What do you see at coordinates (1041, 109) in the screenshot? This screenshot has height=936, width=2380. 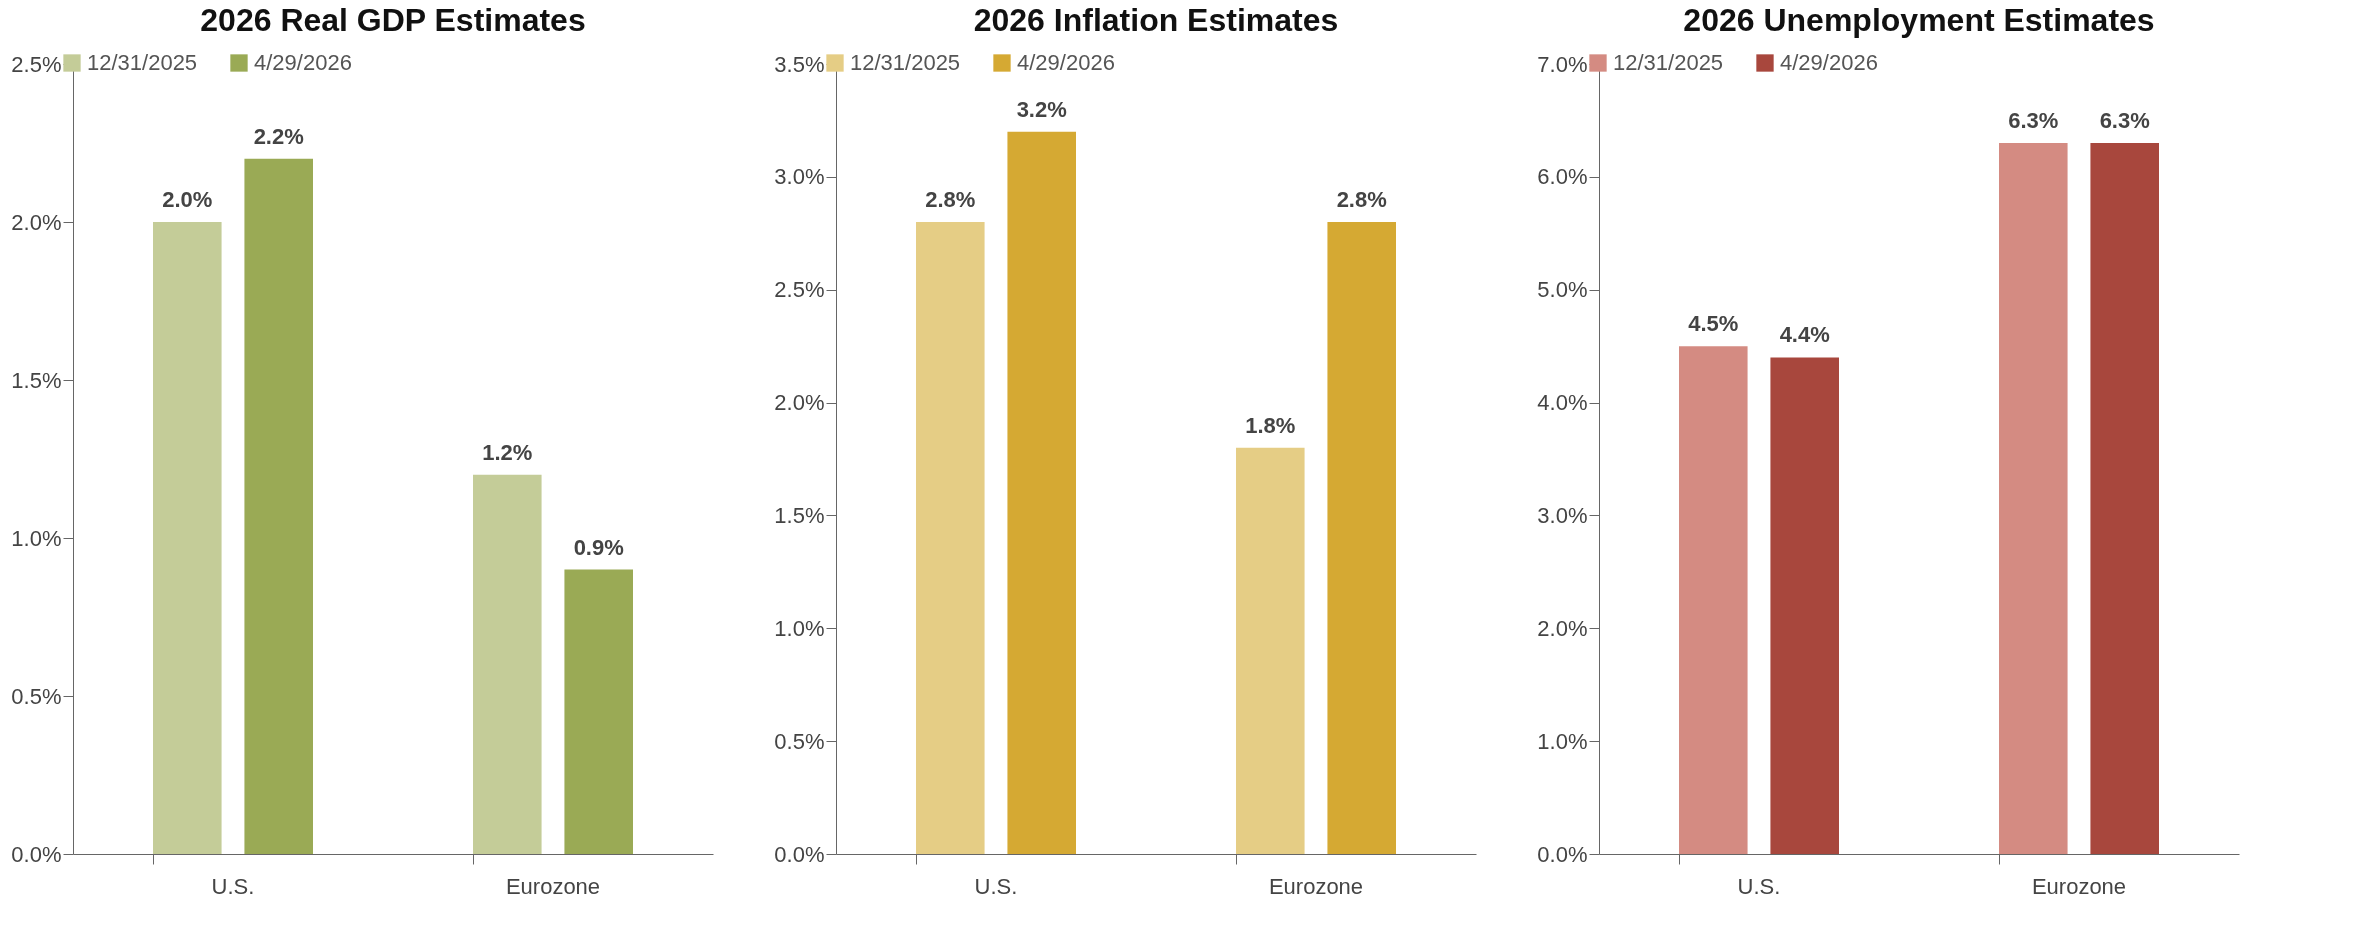 I see `data-label: 3.2%` at bounding box center [1041, 109].